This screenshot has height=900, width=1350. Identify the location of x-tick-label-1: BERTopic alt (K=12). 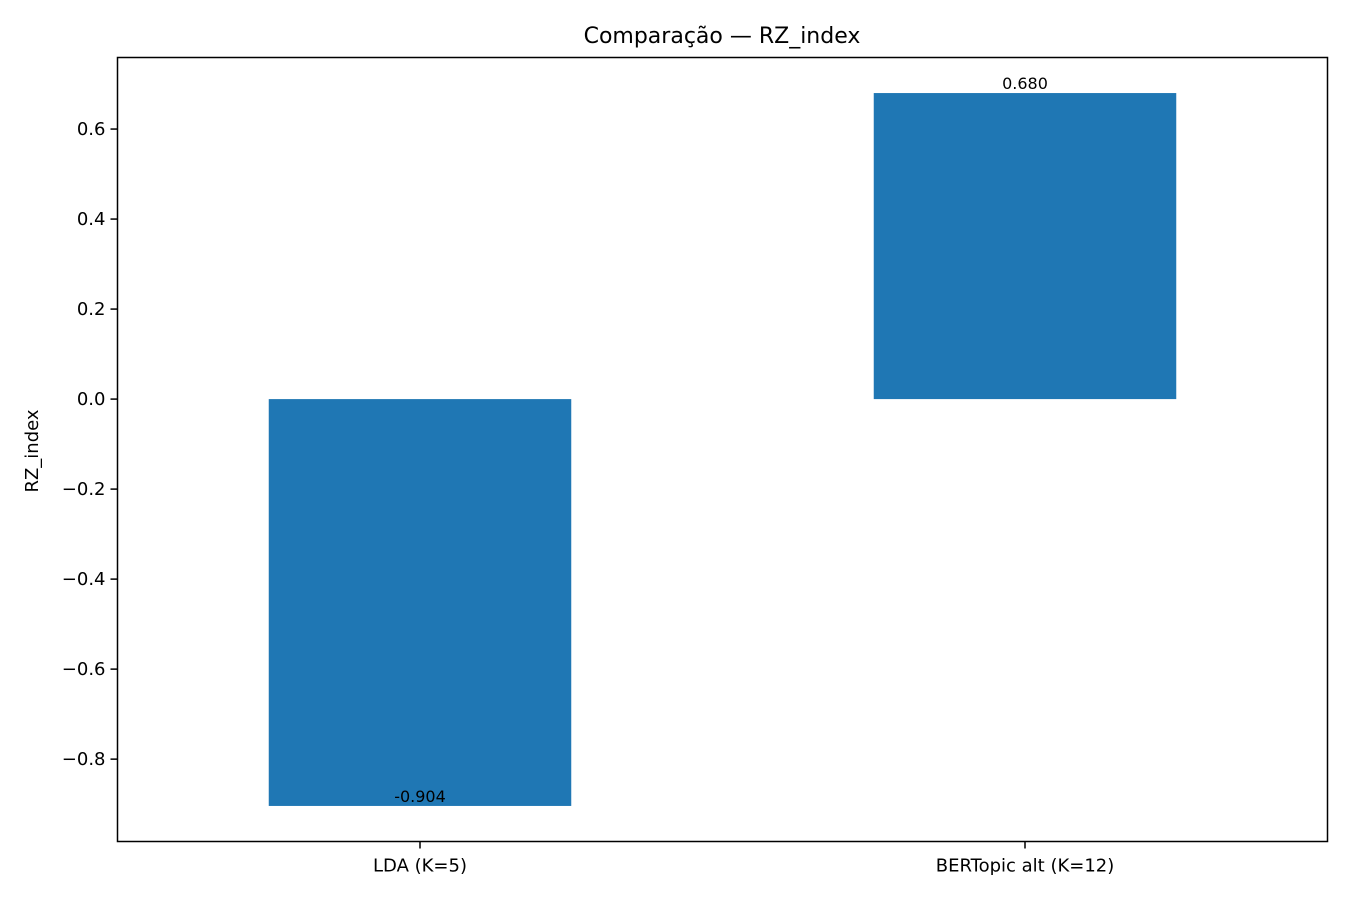
(1025, 866).